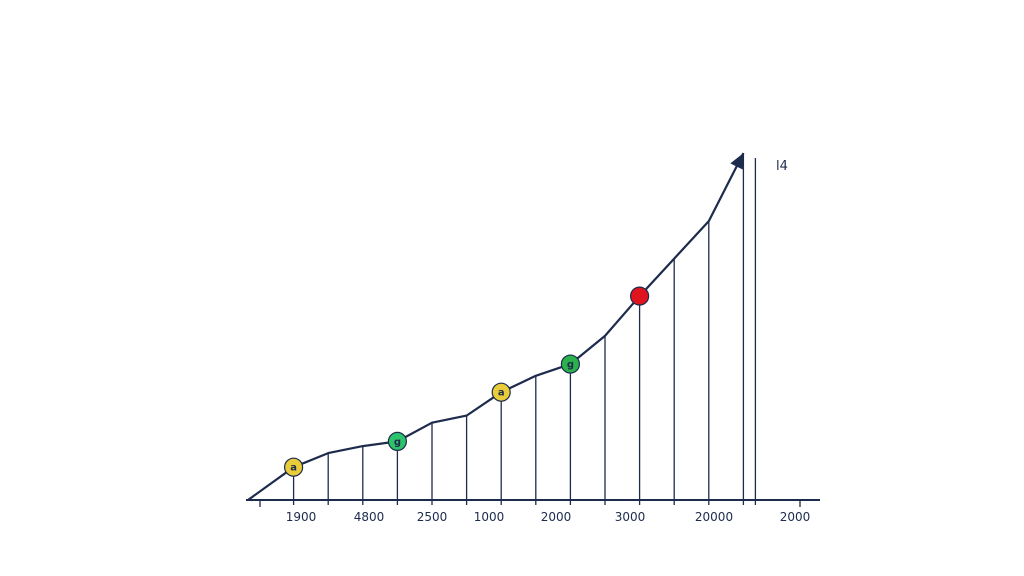 This screenshot has height=576, width=1024. I want to click on data-marker, so click(639, 296).